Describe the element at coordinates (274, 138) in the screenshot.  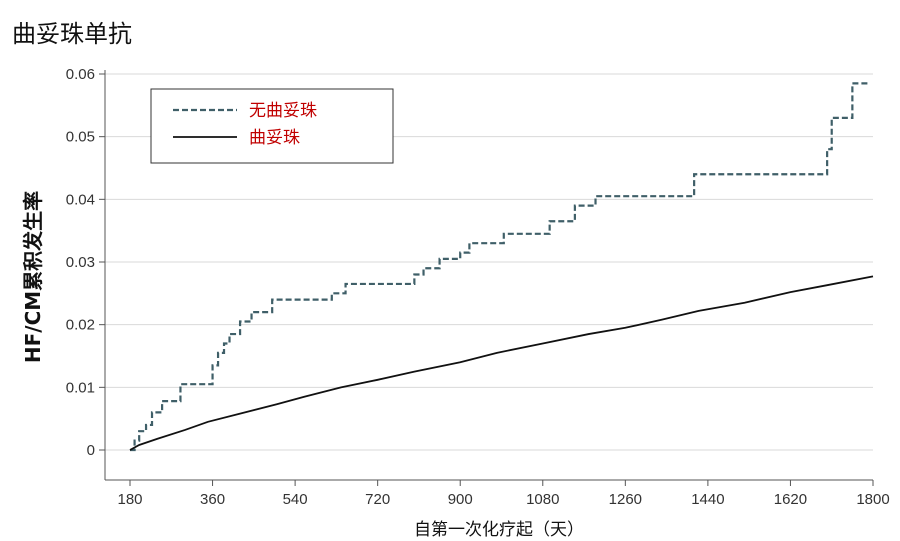
I see `legend-label-trastuzumab: 曲妥珠` at that location.